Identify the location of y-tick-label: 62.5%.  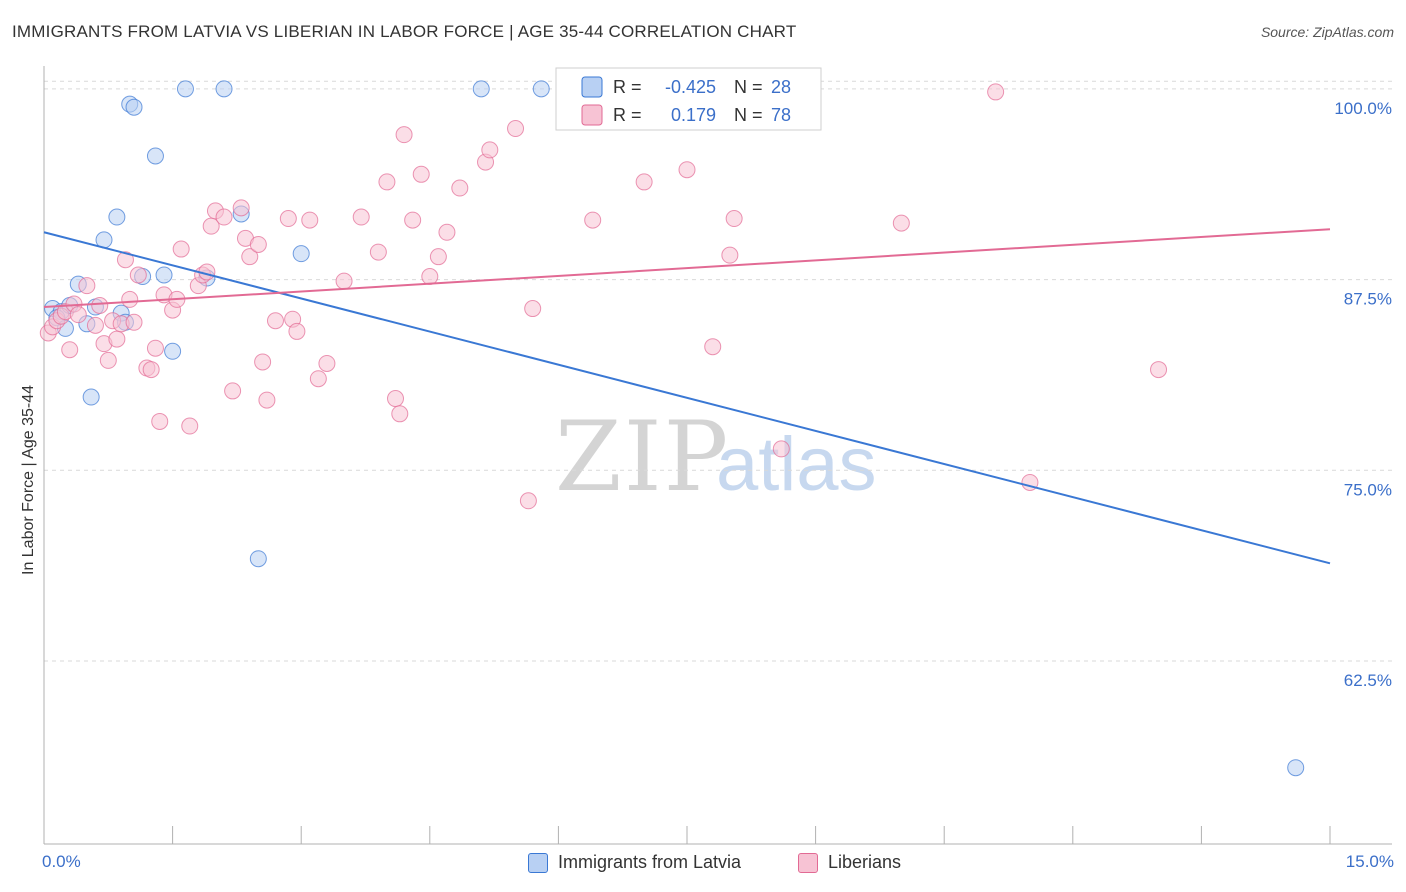
(1368, 680).